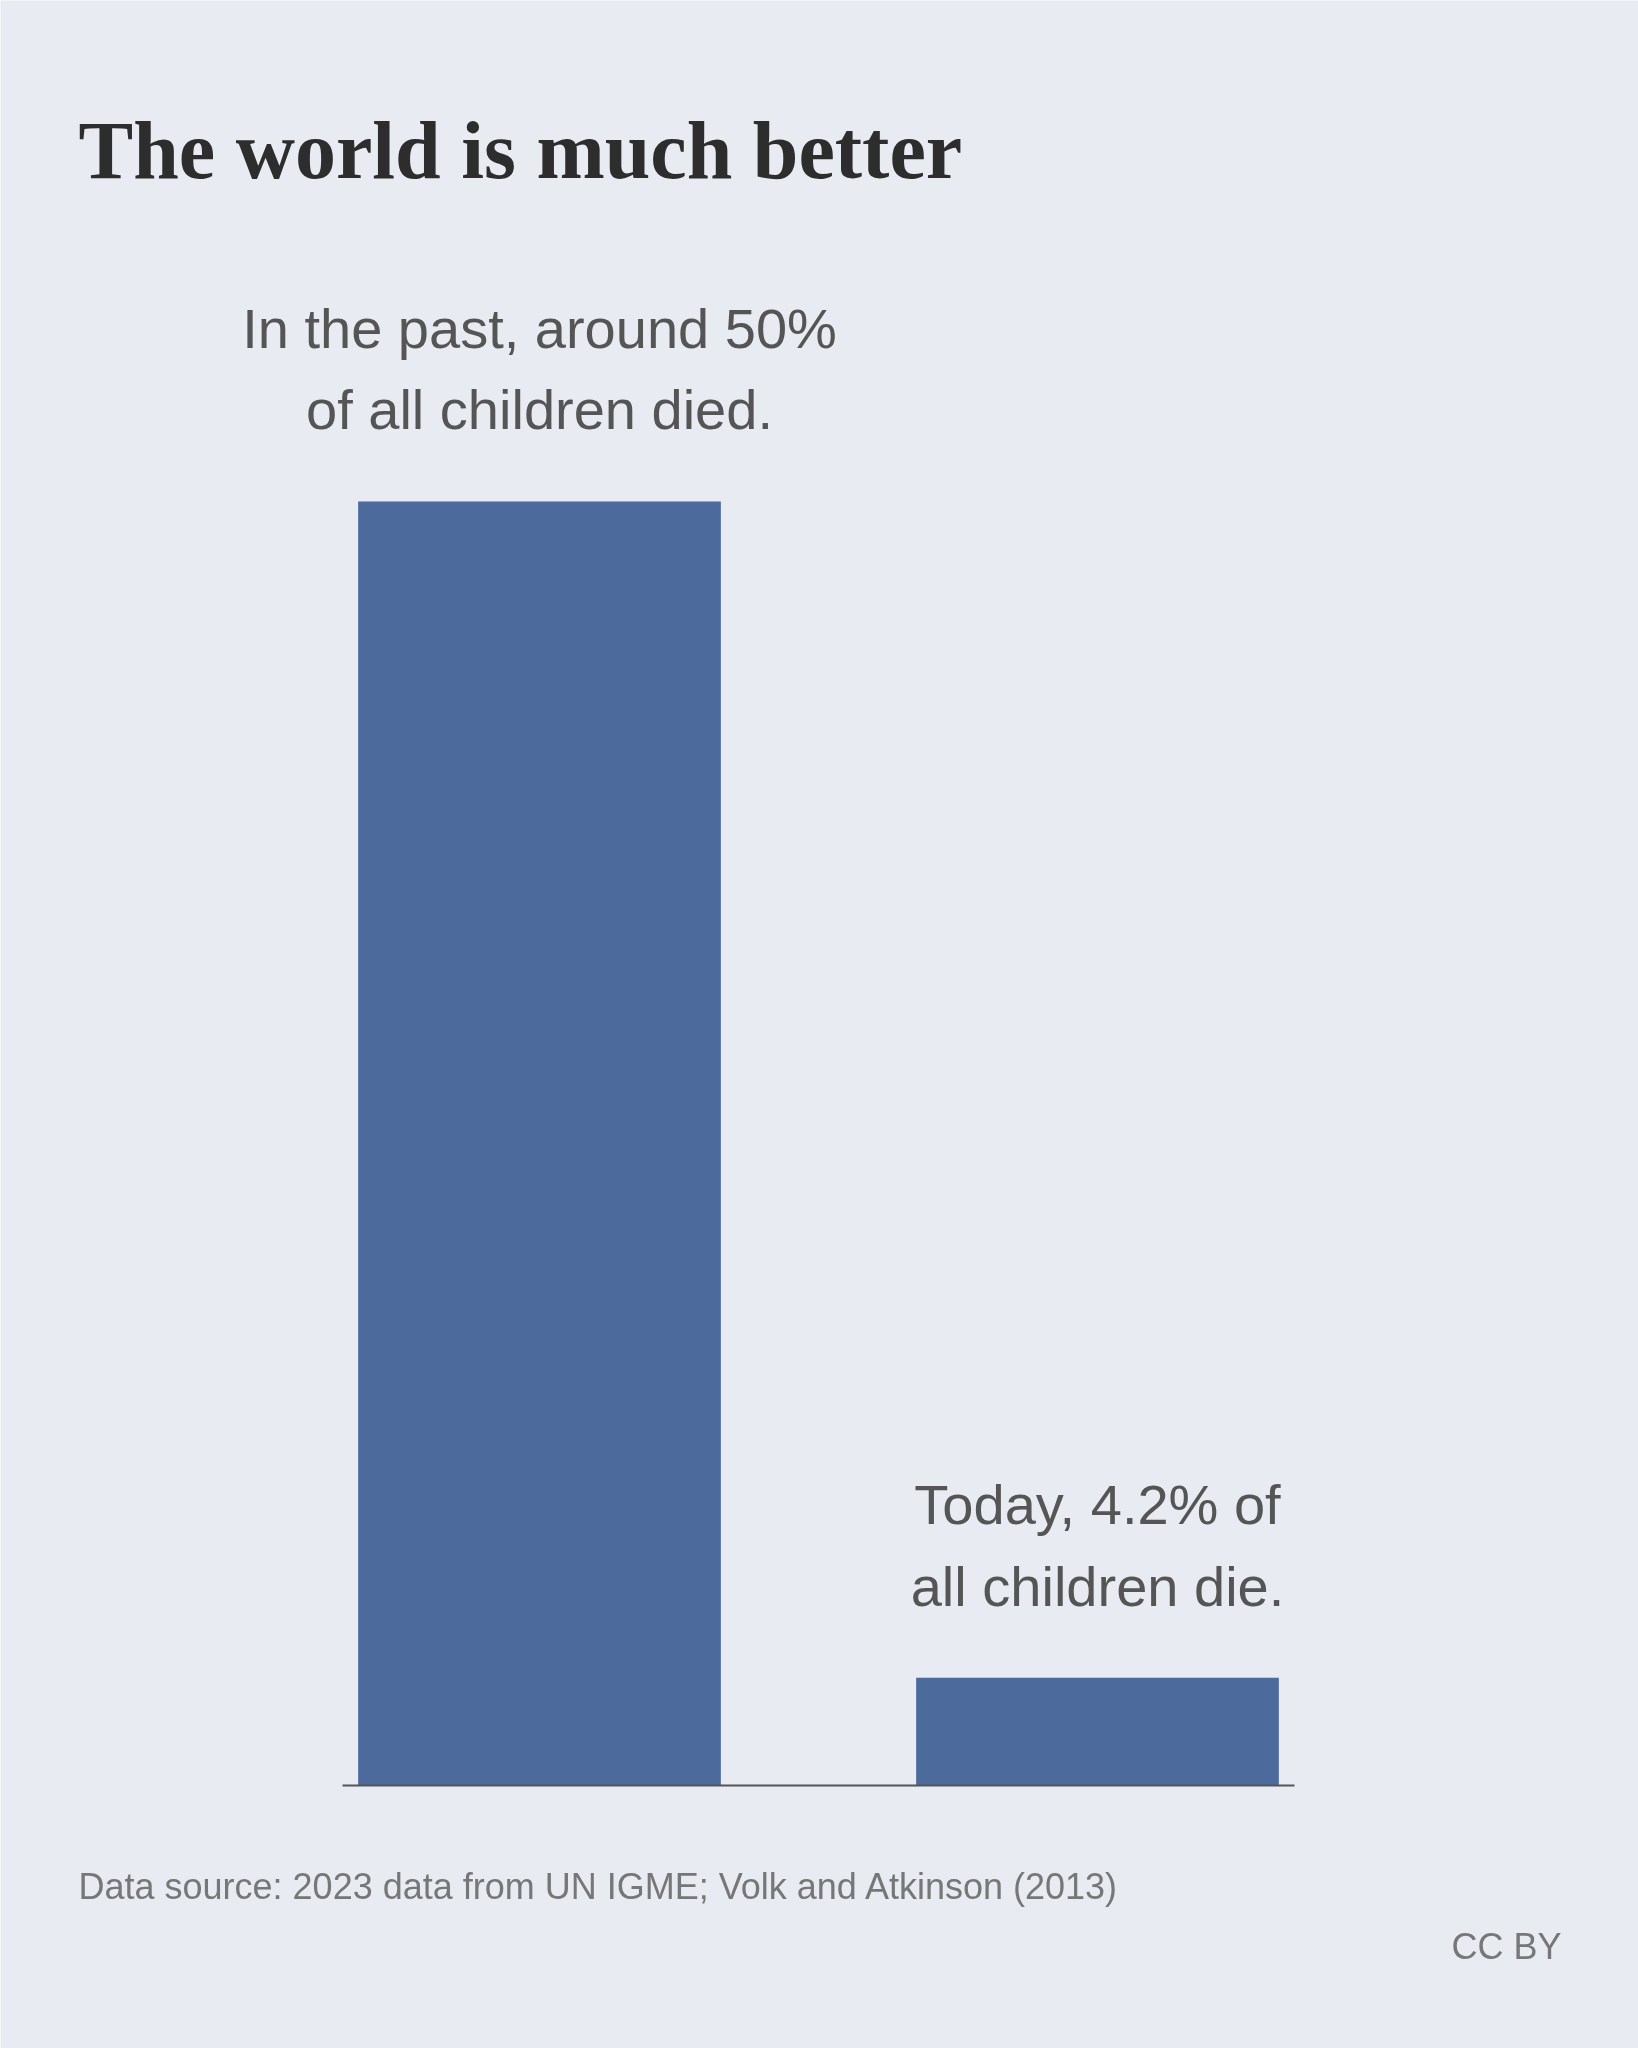 Image resolution: width=1638 pixels, height=2048 pixels. Describe the element at coordinates (598, 1886) in the screenshot. I see `source-note: Data source: 2023 data from UN IGME; Volk and Atkinson (2013)` at that location.